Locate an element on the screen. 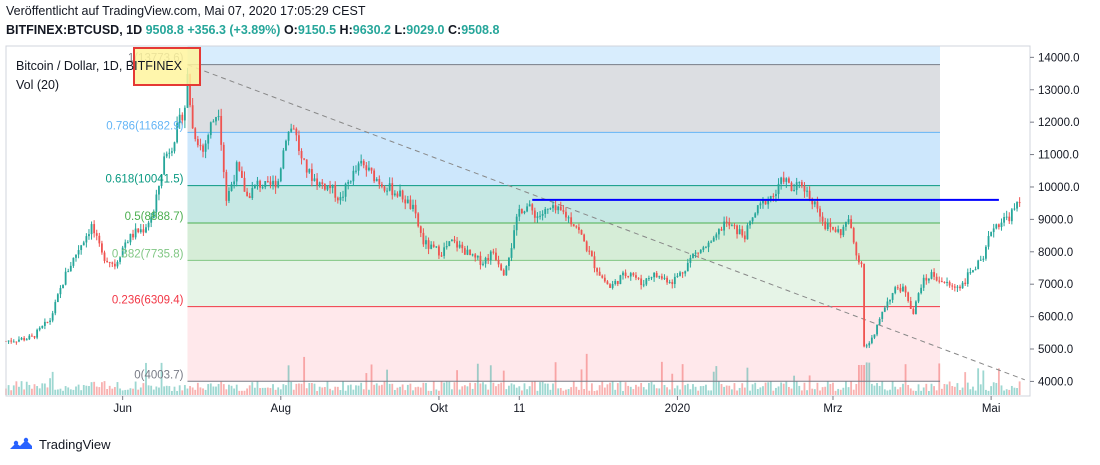  footer-brand: TradingView is located at coordinates (59, 444).